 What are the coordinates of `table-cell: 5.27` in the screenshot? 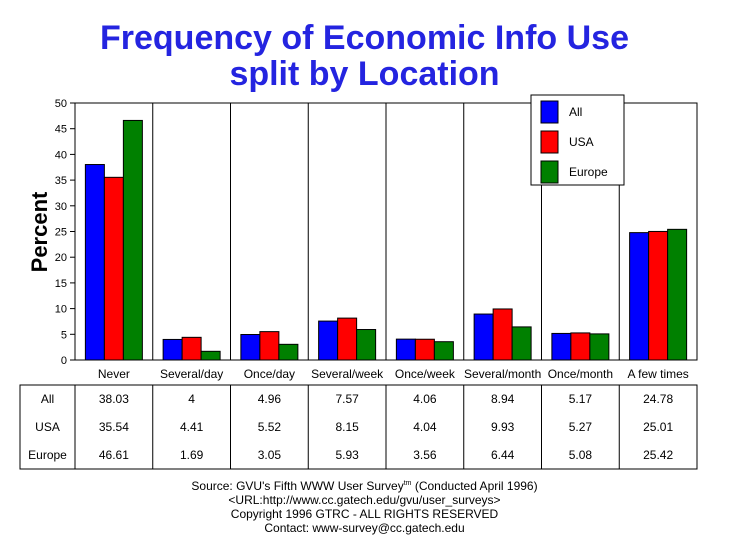 It's located at (581, 427).